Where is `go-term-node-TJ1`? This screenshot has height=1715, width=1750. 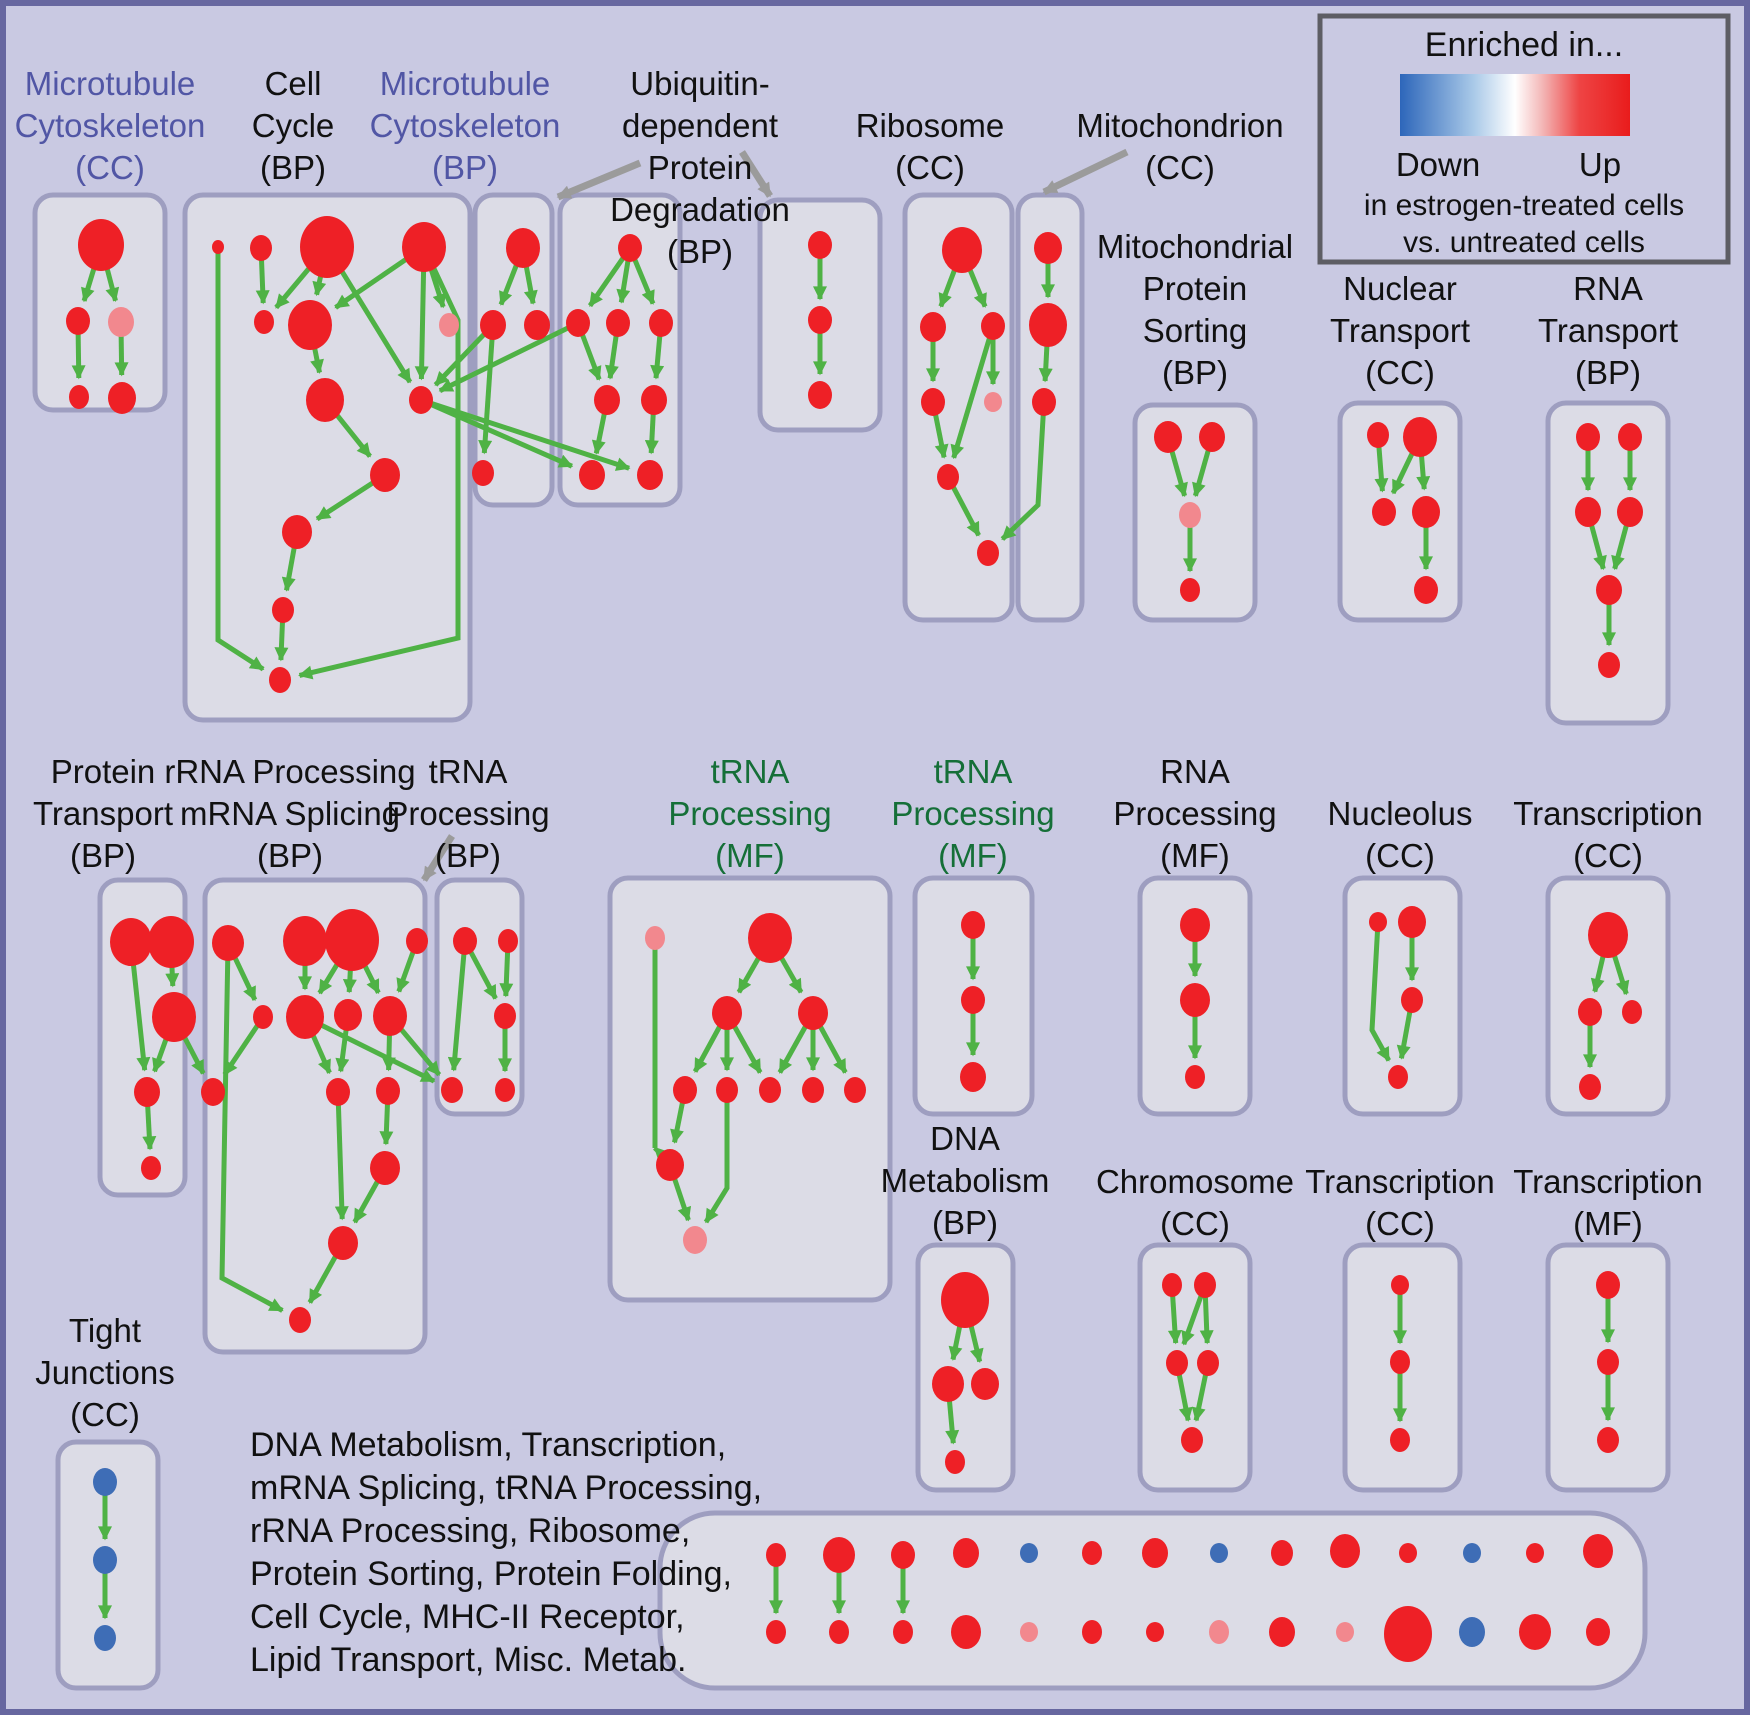
go-term-node-TJ1 is located at coordinates (105, 1482).